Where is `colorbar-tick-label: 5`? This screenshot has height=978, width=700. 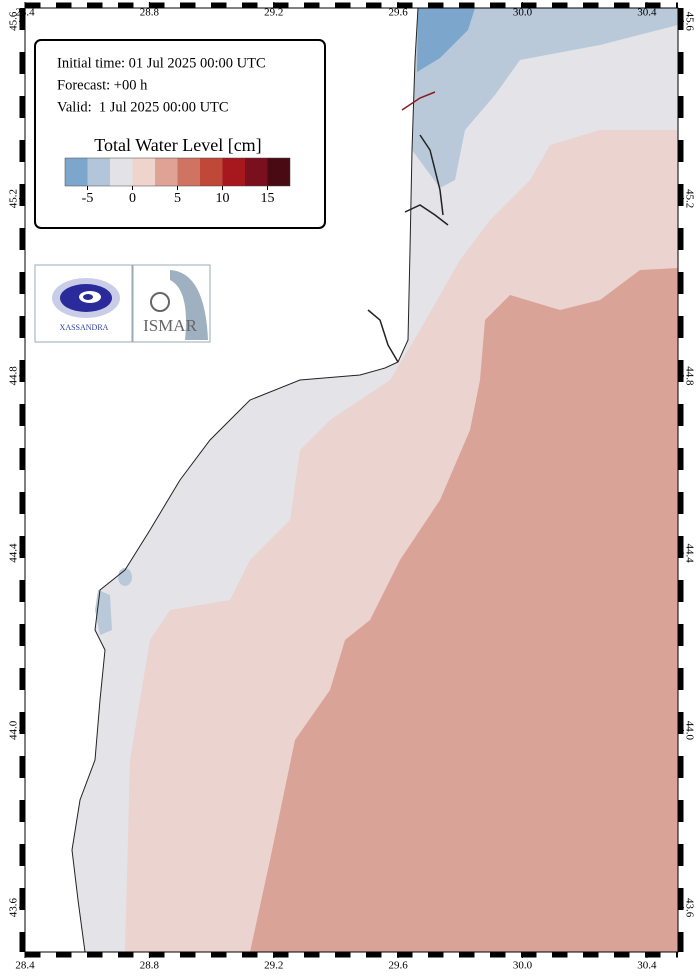
colorbar-tick-label: 5 is located at coordinates (177, 198).